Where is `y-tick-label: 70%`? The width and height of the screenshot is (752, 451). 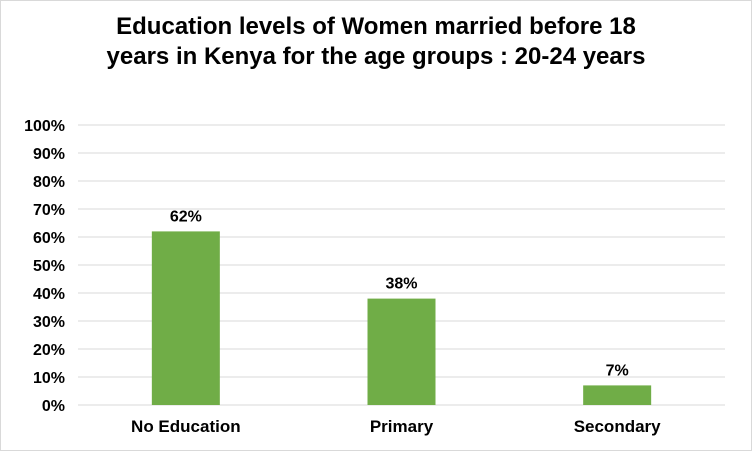
y-tick-label: 70% is located at coordinates (49, 210).